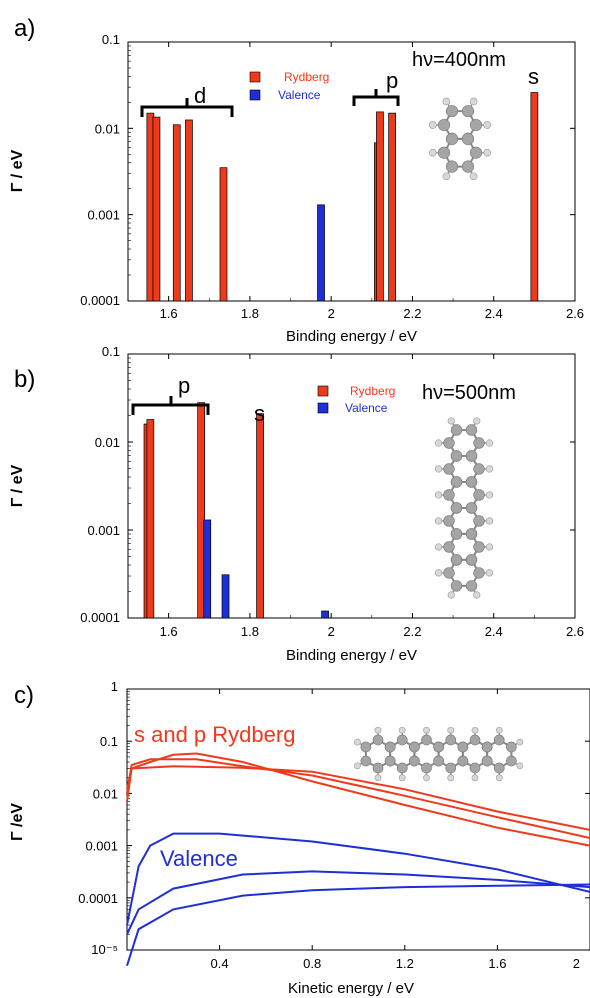  What do you see at coordinates (187, 107) in the screenshot?
I see `bracket-d` at bounding box center [187, 107].